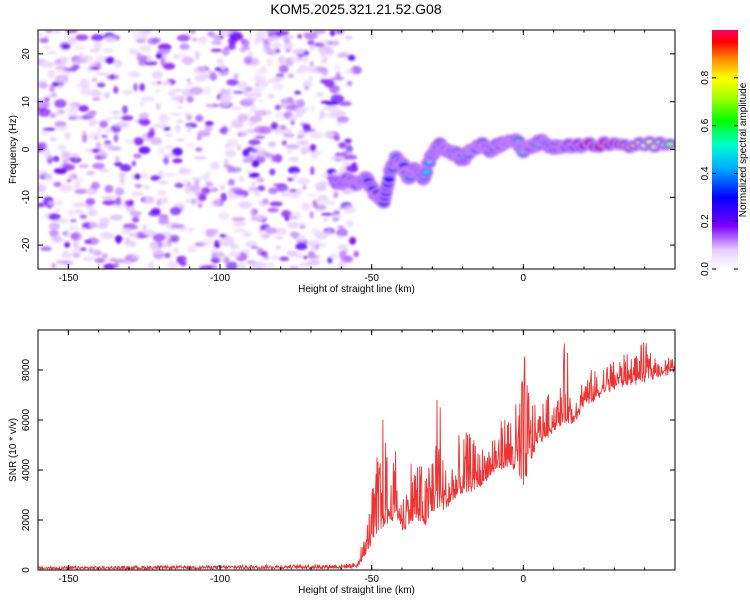 The width and height of the screenshot is (750, 600). I want to click on x-tick-label: 0, so click(524, 579).